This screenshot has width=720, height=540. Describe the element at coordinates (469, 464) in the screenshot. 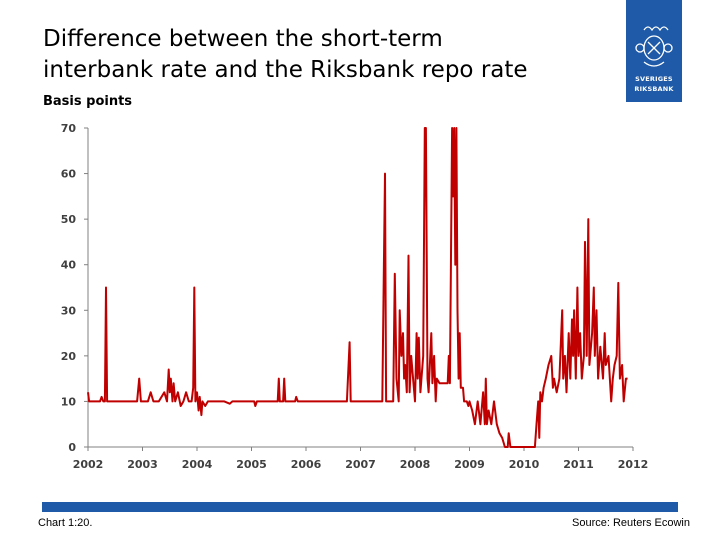

I see `x-tick-label: 2009` at that location.